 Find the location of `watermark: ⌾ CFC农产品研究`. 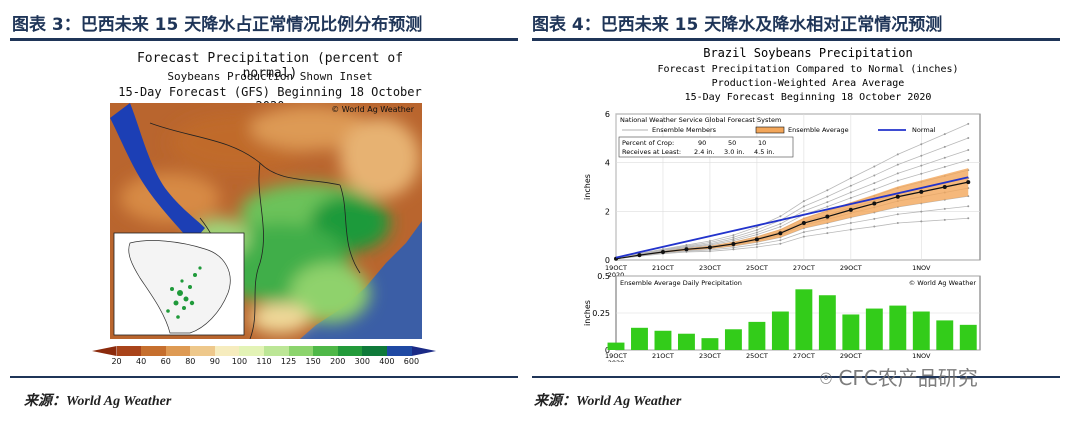

watermark: ⌾ CFC农产品研究 is located at coordinates (899, 376).